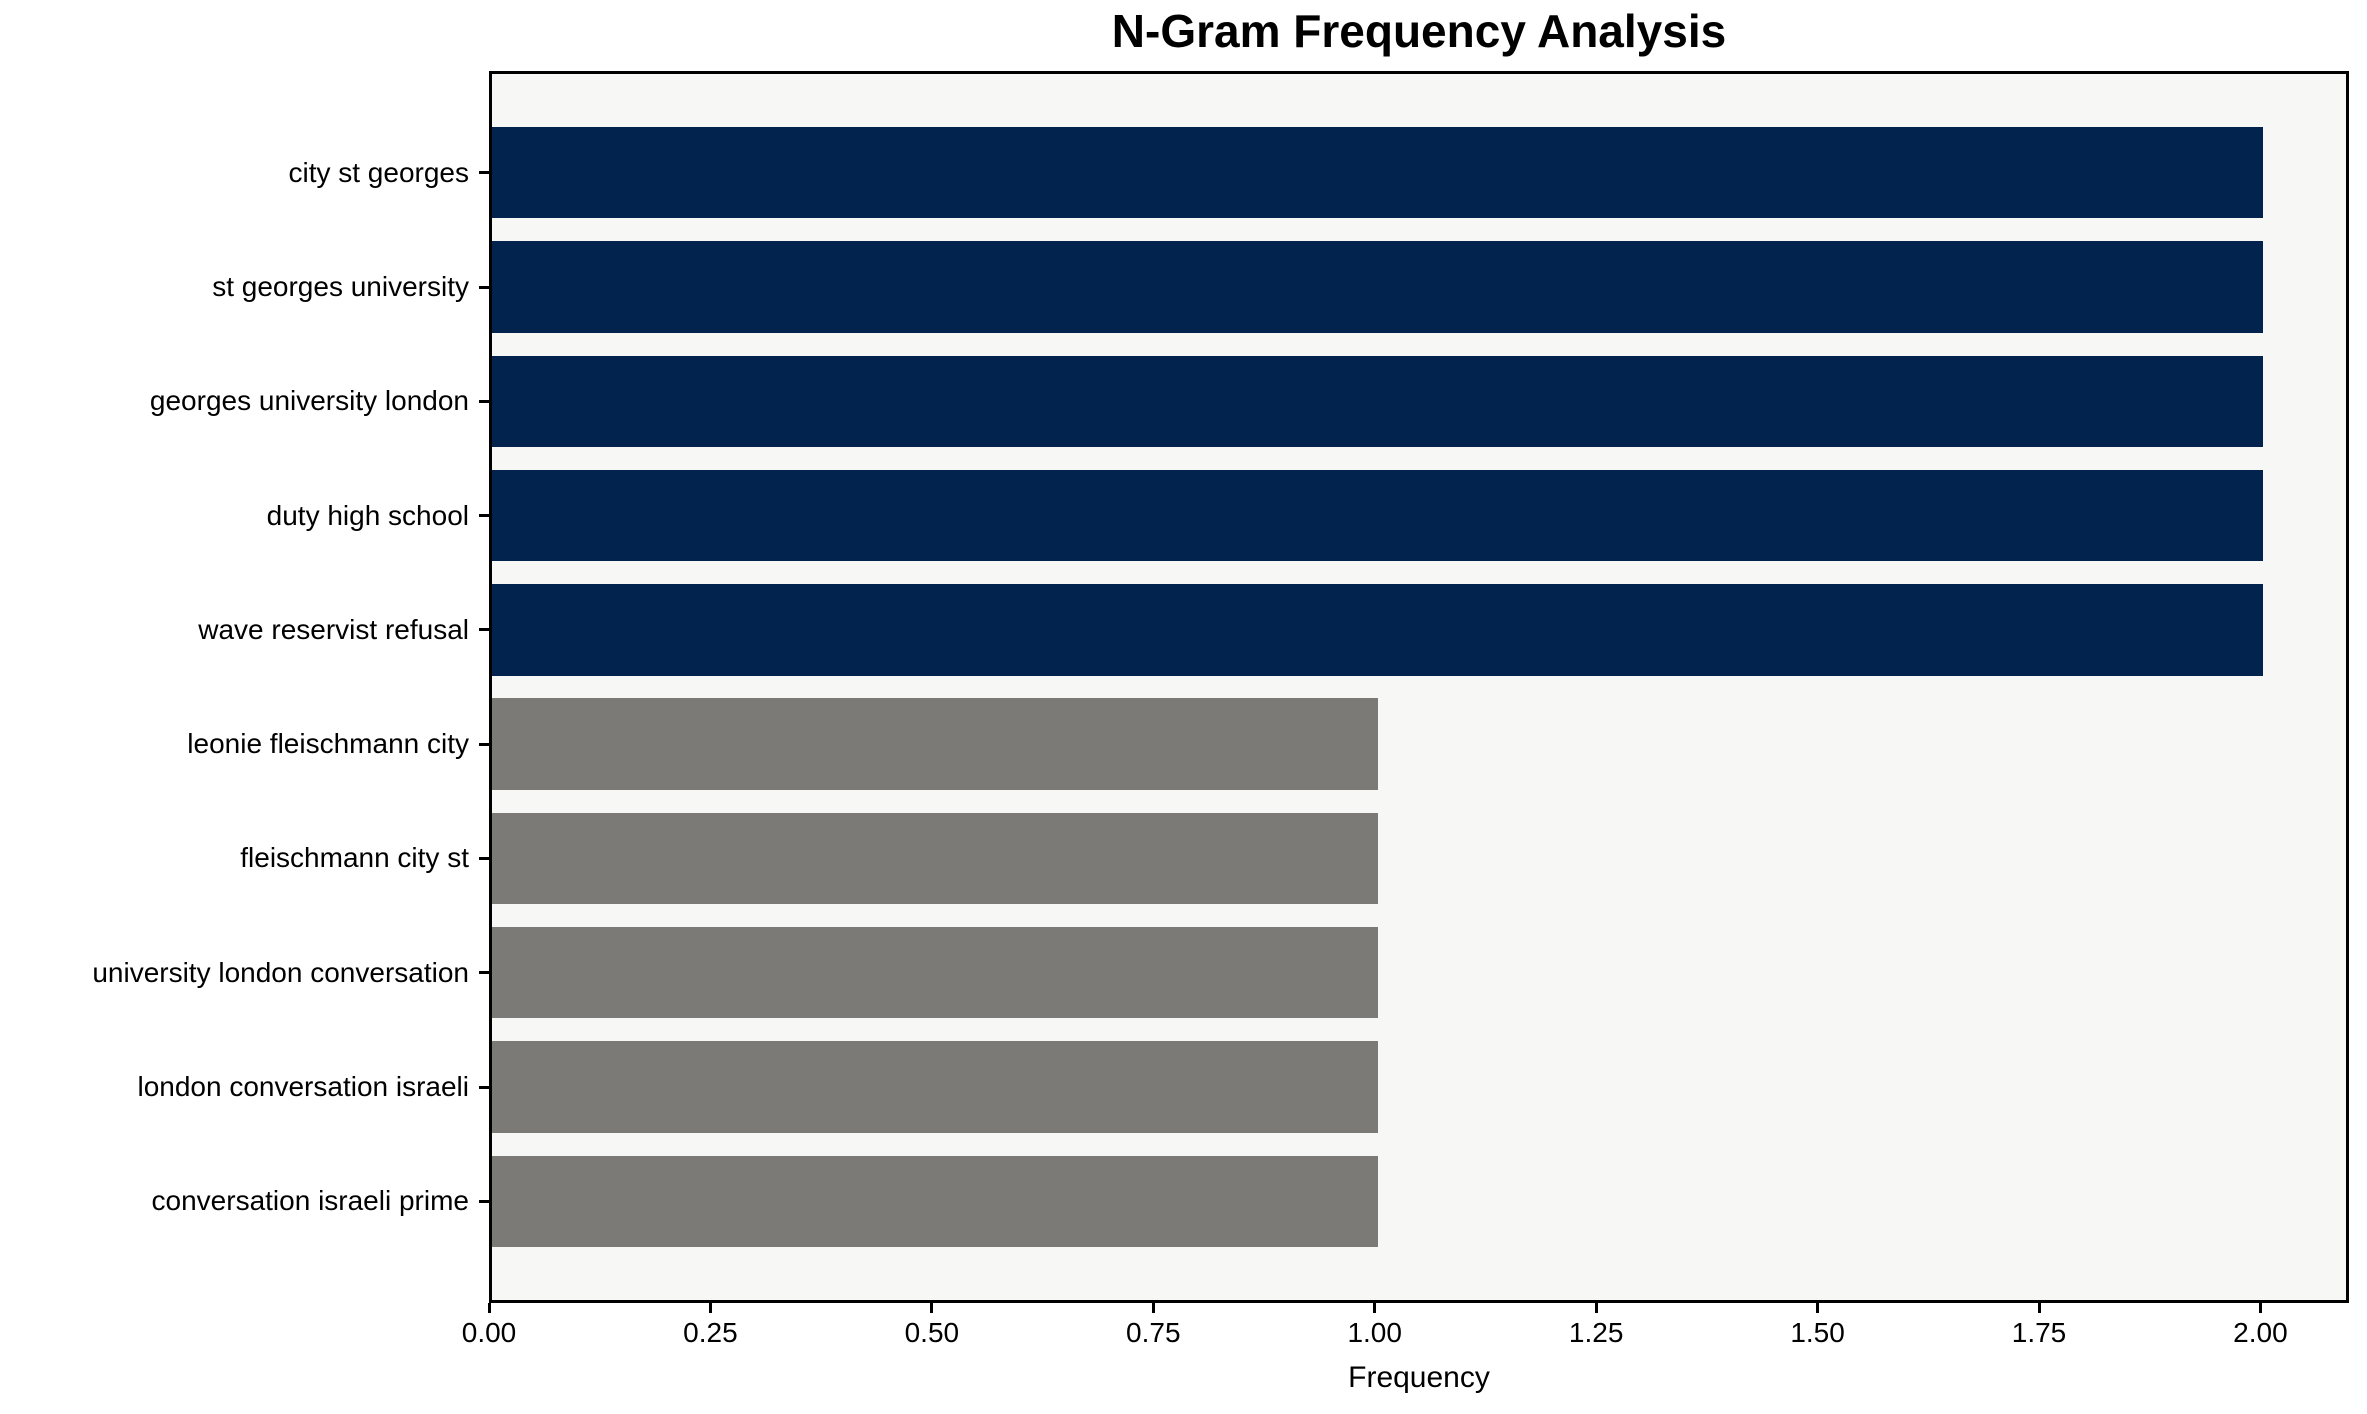  I want to click on x-tick-label: 1.75, so click(2039, 1332).